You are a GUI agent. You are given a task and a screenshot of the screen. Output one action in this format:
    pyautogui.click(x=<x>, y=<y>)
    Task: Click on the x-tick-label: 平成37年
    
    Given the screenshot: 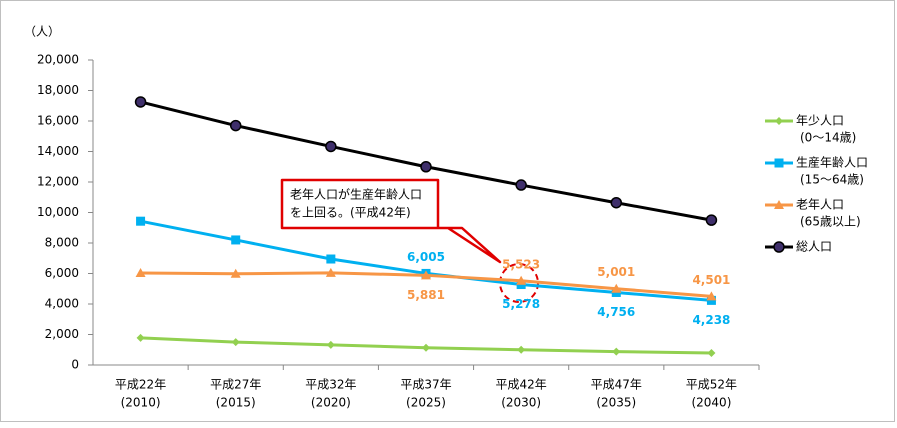 What is the action you would take?
    pyautogui.click(x=425, y=385)
    